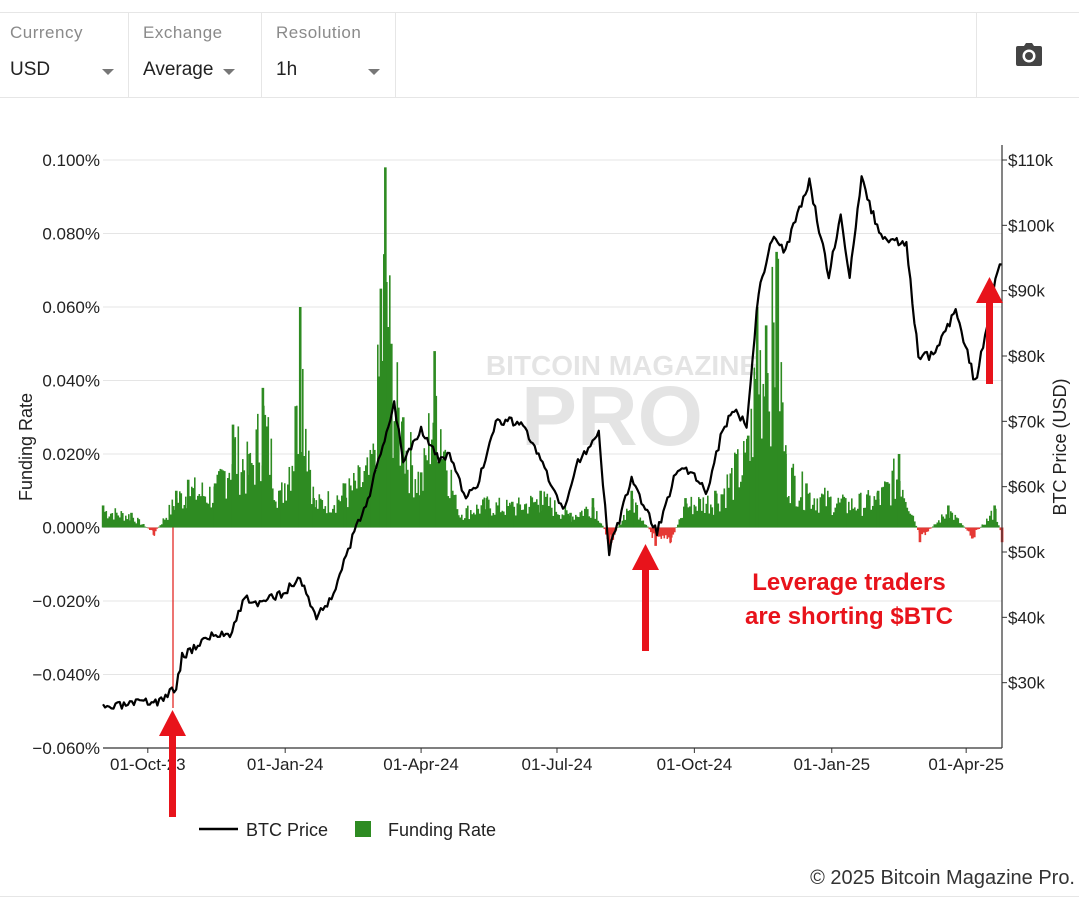  Describe the element at coordinates (622, 406) in the screenshot. I see `watermark: BITCOIN MAGAZINE PRO` at that location.